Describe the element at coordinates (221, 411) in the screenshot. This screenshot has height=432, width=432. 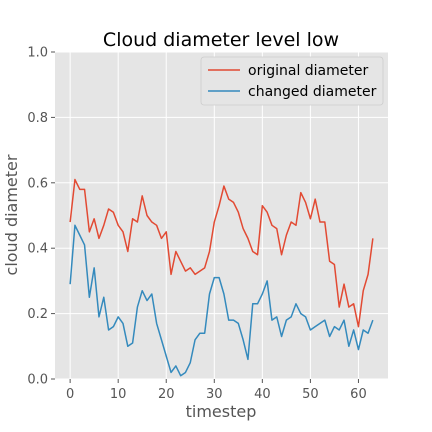
I see `x-axis-label: timestep` at that location.